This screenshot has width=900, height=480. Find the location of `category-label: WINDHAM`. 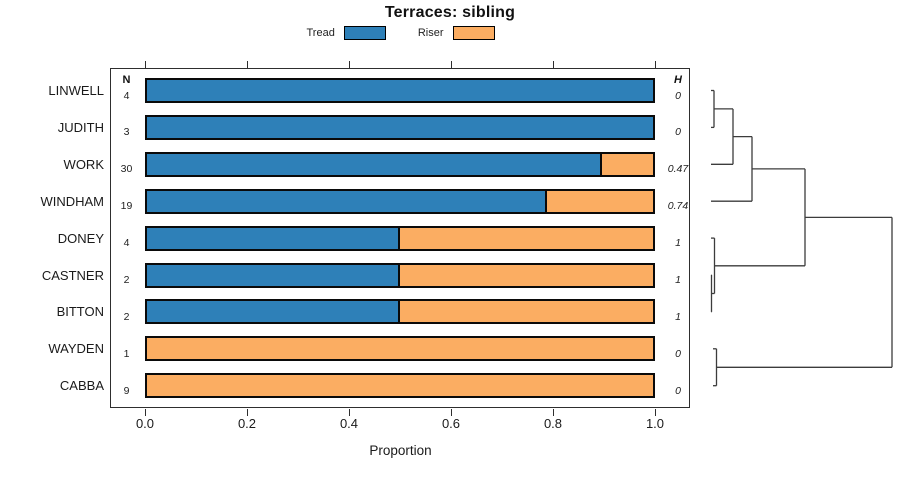

category-label: WINDHAM is located at coordinates (72, 201).